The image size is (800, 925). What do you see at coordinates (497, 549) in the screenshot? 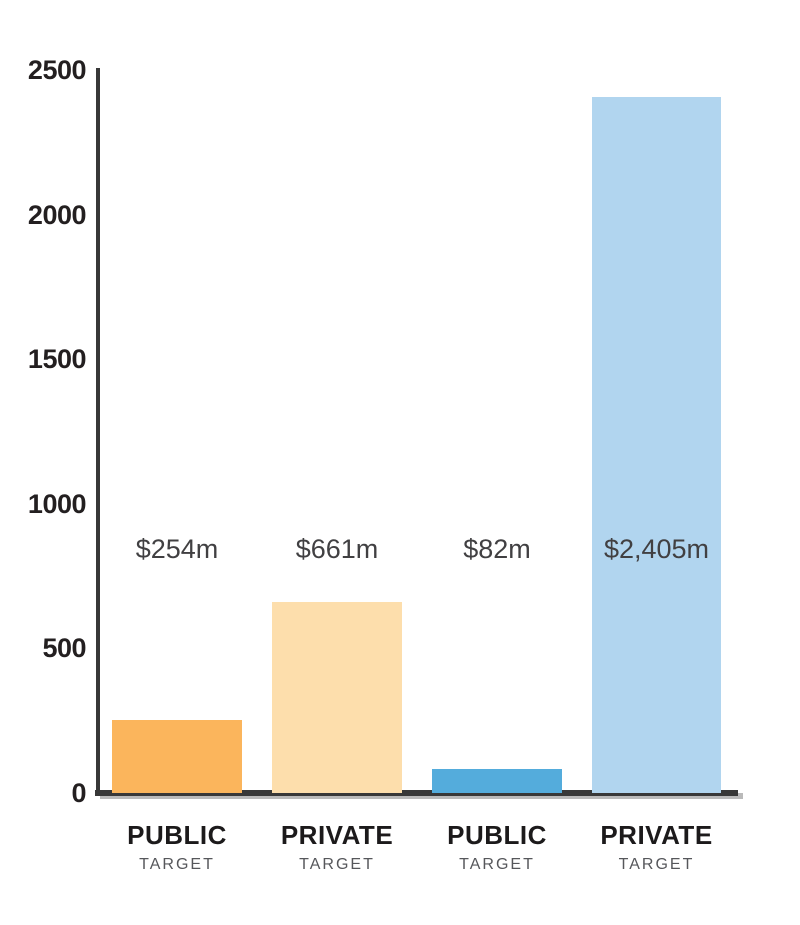
I see `bar-value-label: $82m` at bounding box center [497, 549].